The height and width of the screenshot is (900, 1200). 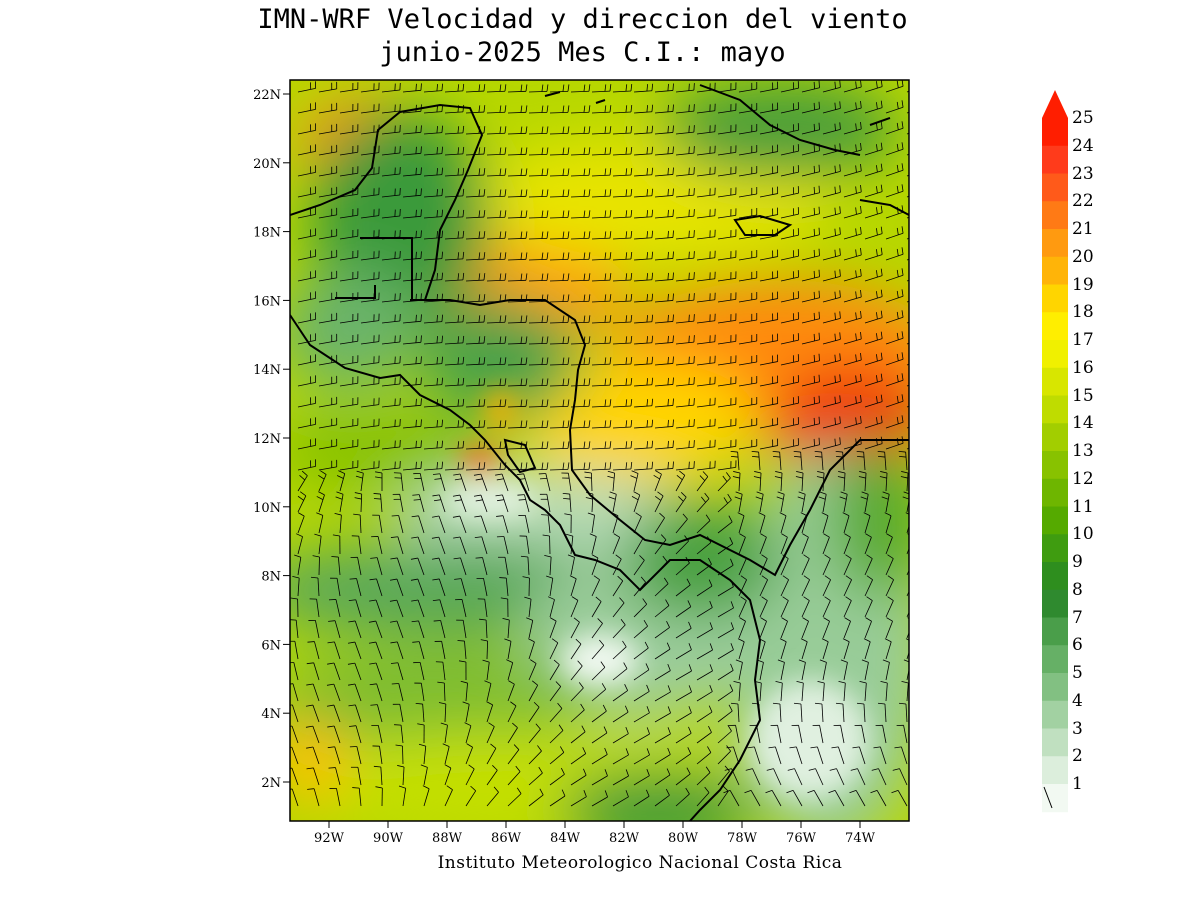 I want to click on colorbar-segment, so click(x=1055, y=631).